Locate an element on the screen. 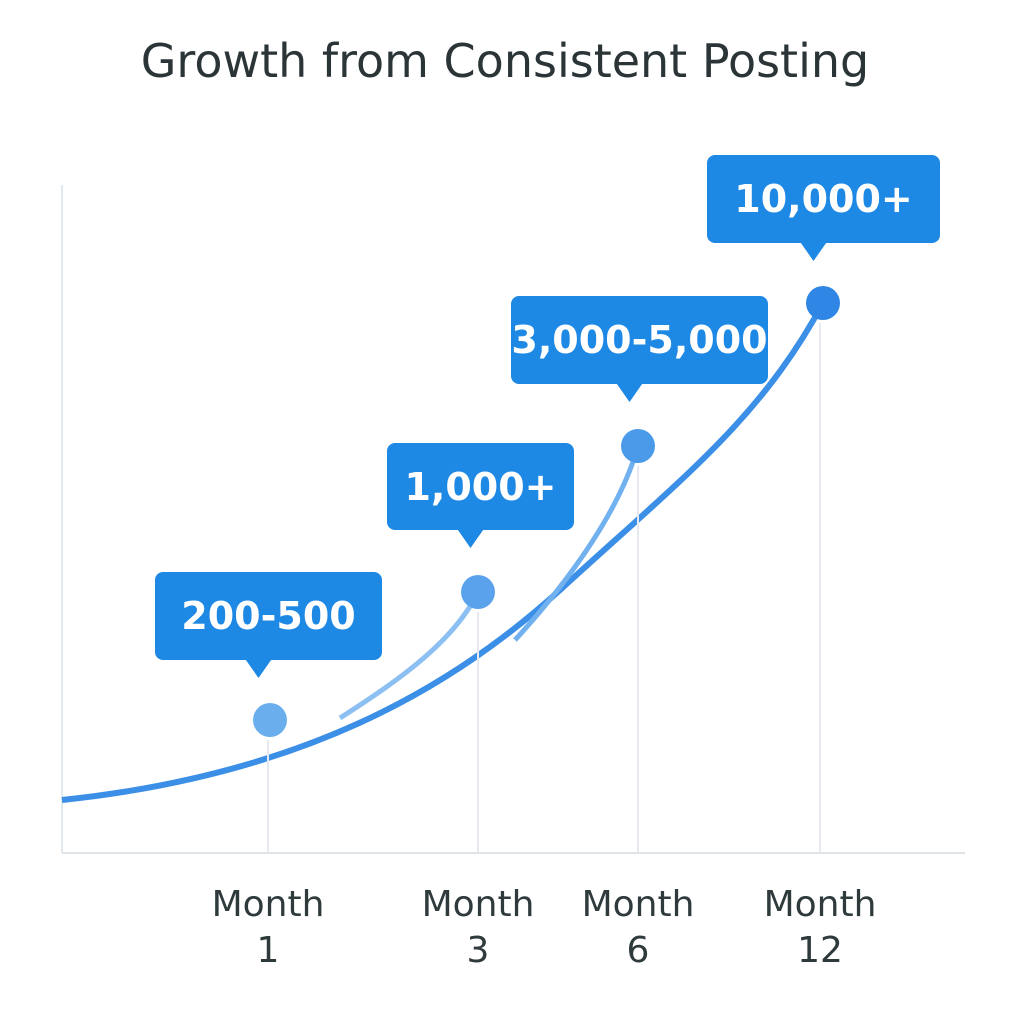  callout-label: 3,000-5,000 is located at coordinates (639, 340).